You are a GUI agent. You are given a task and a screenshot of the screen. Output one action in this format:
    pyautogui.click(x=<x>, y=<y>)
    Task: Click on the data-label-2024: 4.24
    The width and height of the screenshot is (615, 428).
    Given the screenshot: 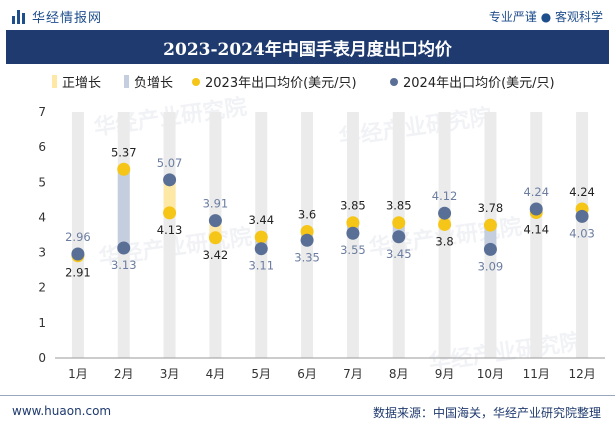 What is the action you would take?
    pyautogui.click(x=536, y=192)
    